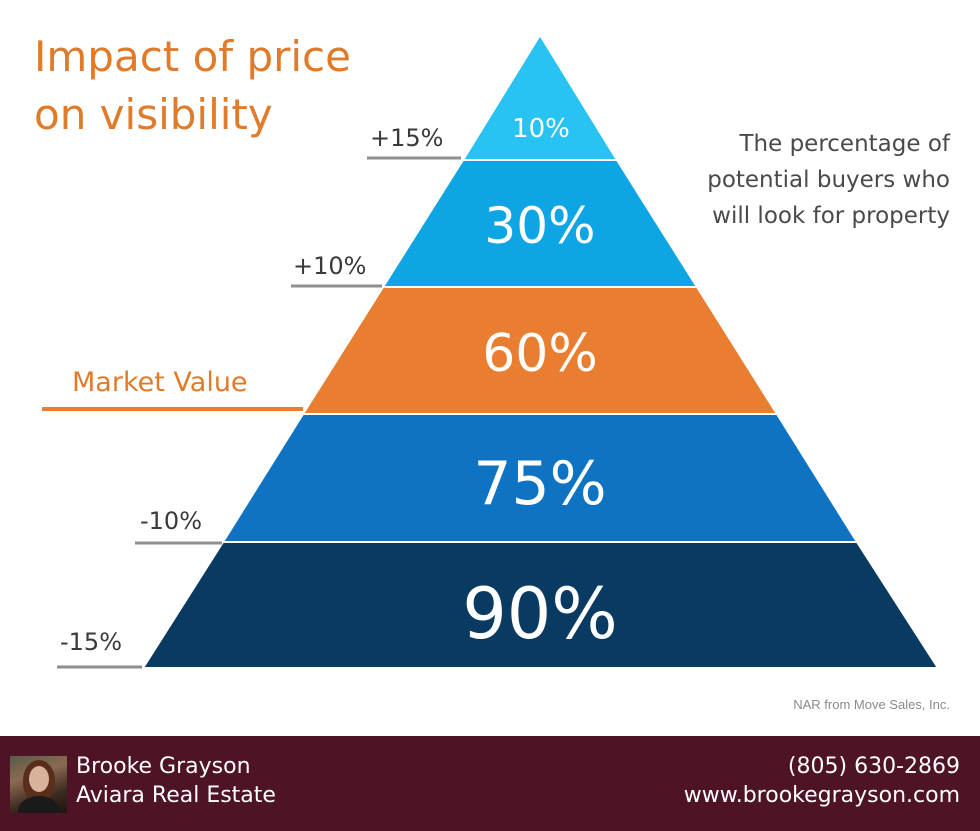 Image resolution: width=980 pixels, height=831 pixels. What do you see at coordinates (828, 180) in the screenshot?
I see `description-line-2: potential buyers who` at bounding box center [828, 180].